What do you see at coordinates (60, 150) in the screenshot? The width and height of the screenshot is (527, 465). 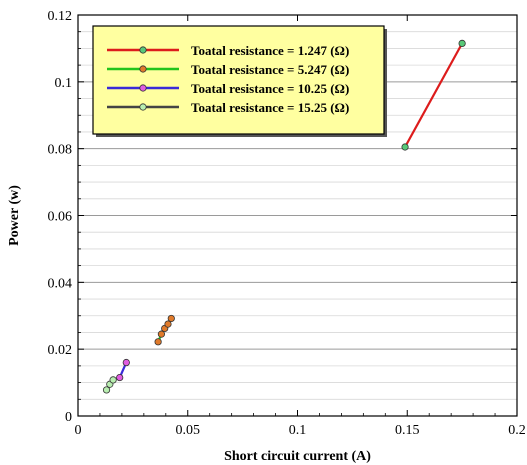 I see `y-tick-label: 0.08` at bounding box center [60, 150].